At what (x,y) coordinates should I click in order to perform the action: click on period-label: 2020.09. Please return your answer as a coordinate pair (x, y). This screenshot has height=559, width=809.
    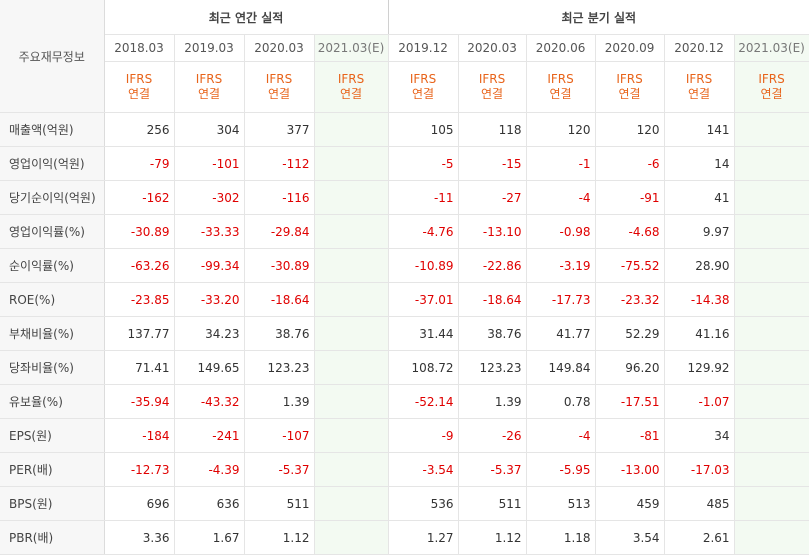
    Looking at the image, I should click on (630, 48).